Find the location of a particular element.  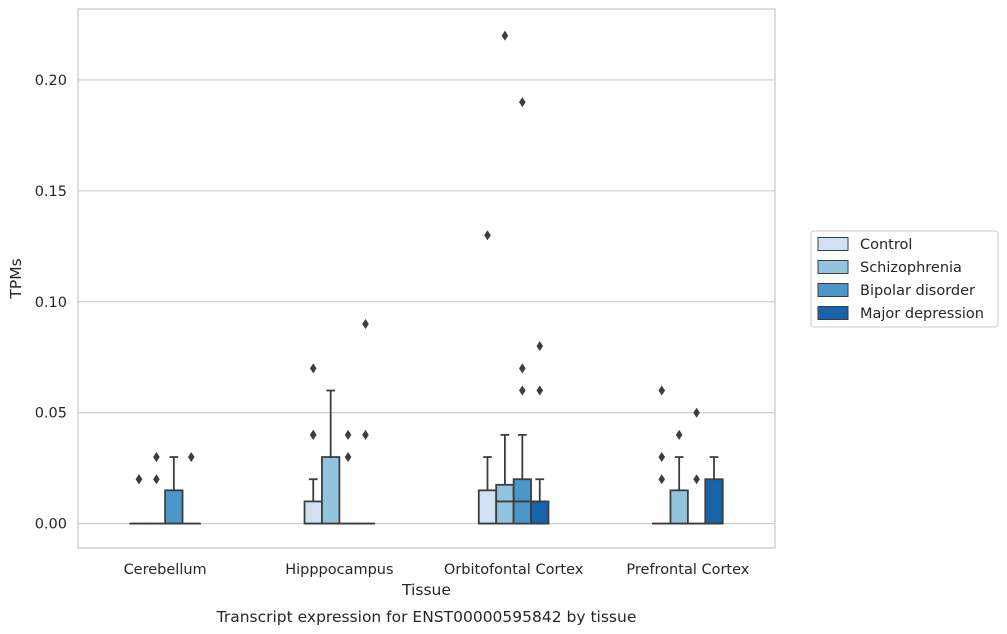

y-axis-label: TPMs is located at coordinates (16, 278).